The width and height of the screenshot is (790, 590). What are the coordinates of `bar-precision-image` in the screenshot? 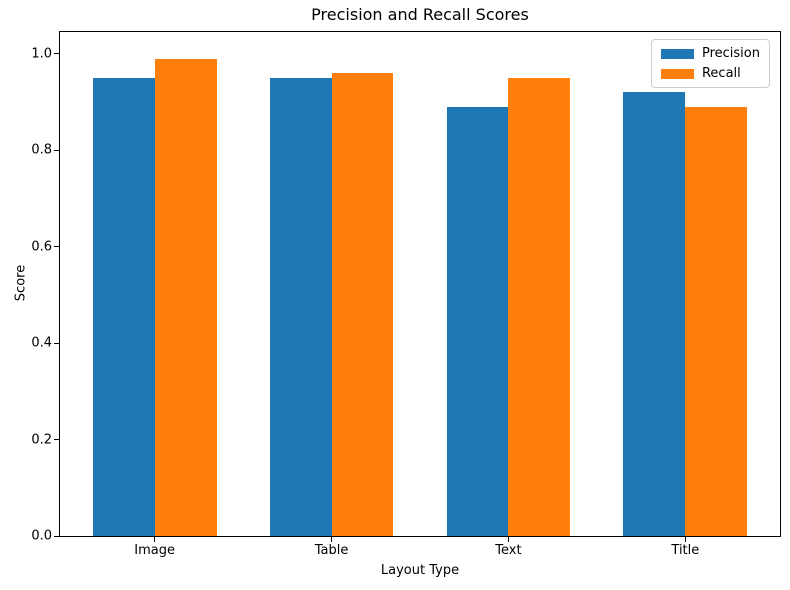 It's located at (123, 306).